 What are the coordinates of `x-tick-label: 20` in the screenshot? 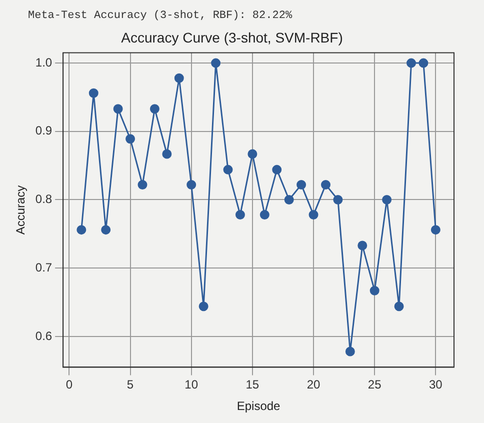 It's located at (313, 385).